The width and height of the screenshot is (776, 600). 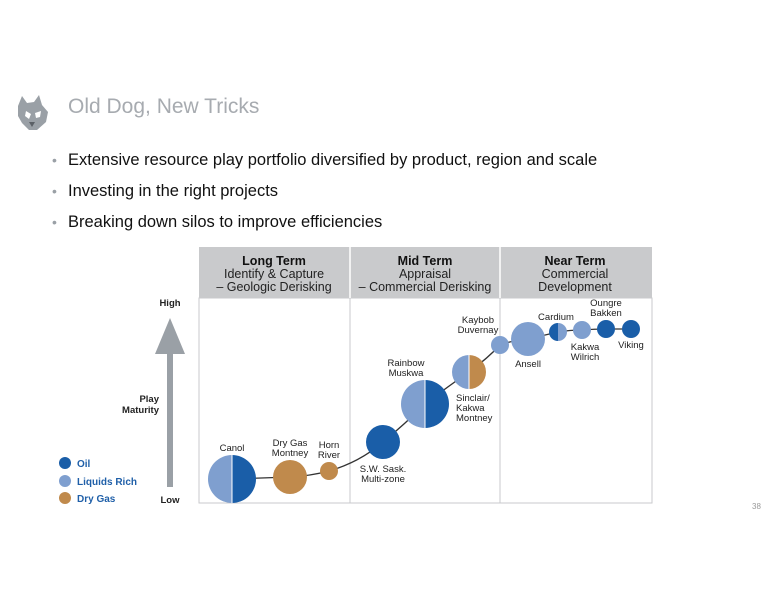 I want to click on play-kakwa-wilrich-bubble, so click(x=582, y=330).